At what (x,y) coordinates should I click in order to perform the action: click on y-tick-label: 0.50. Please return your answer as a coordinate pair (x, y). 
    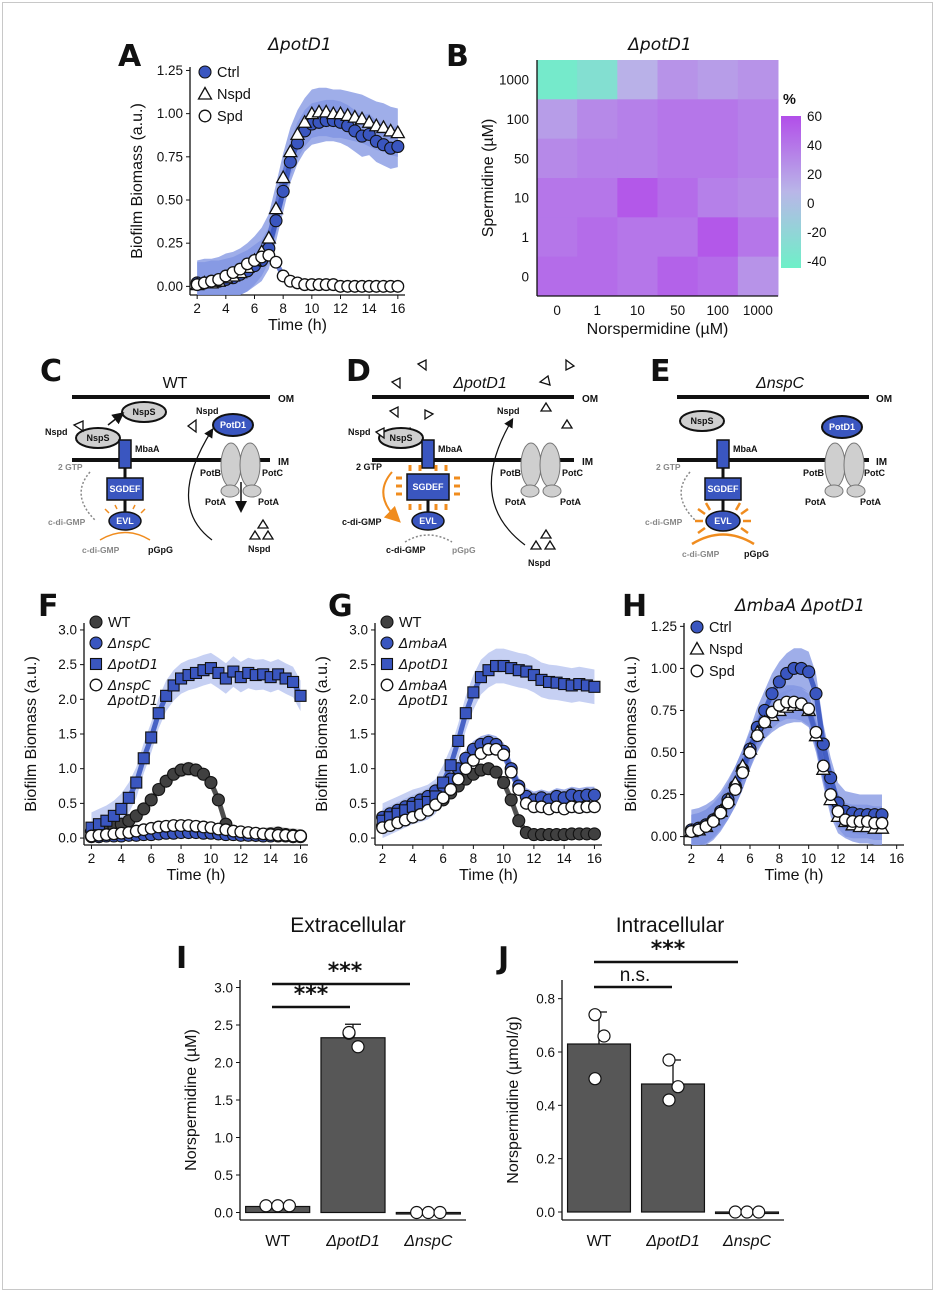
    Looking at the image, I should click on (170, 200).